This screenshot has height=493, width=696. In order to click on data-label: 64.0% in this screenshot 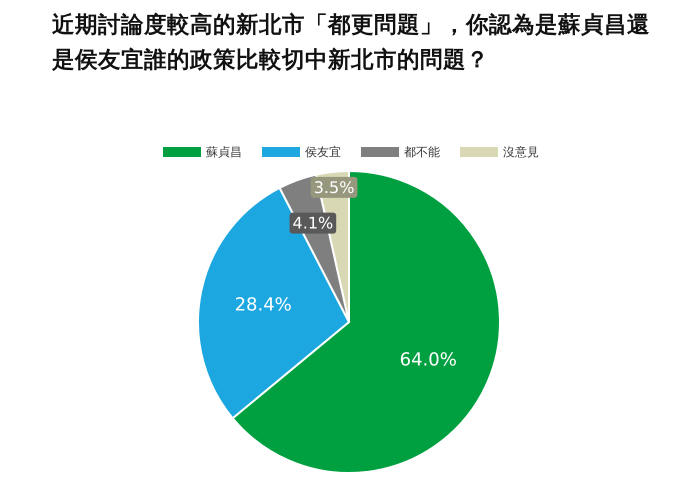, I will do `click(428, 359)`.